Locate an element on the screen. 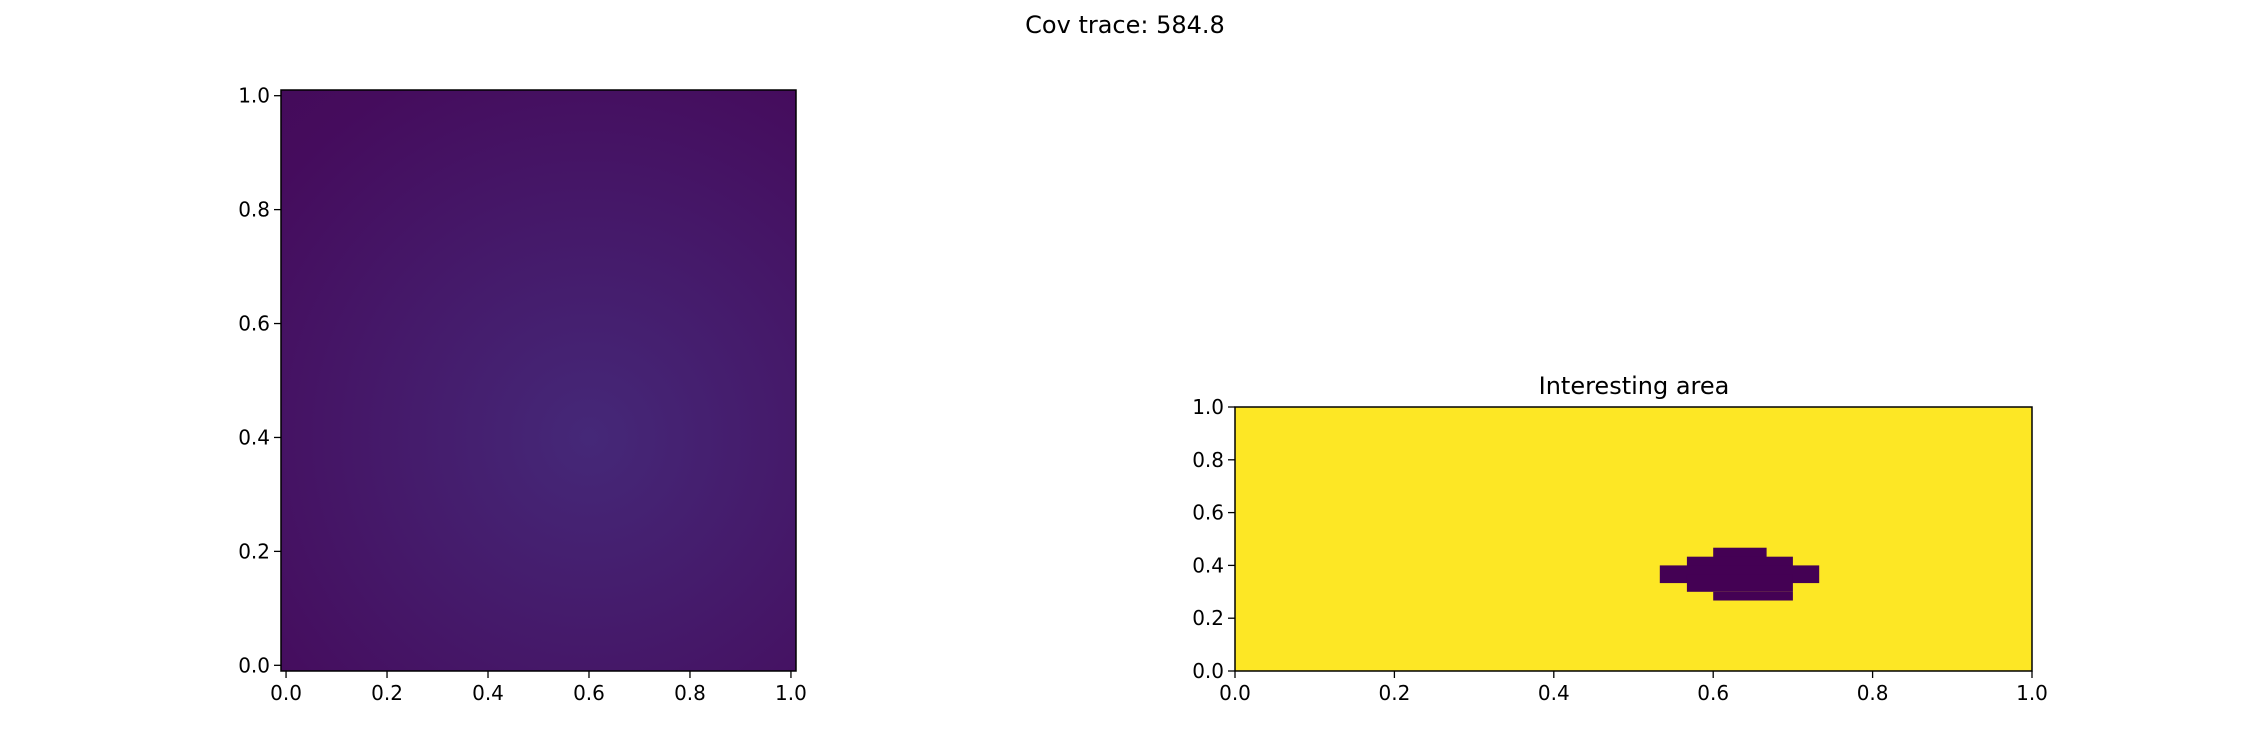 The image size is (2250, 750). right-panel-title: Interesting area is located at coordinates (1634, 386).